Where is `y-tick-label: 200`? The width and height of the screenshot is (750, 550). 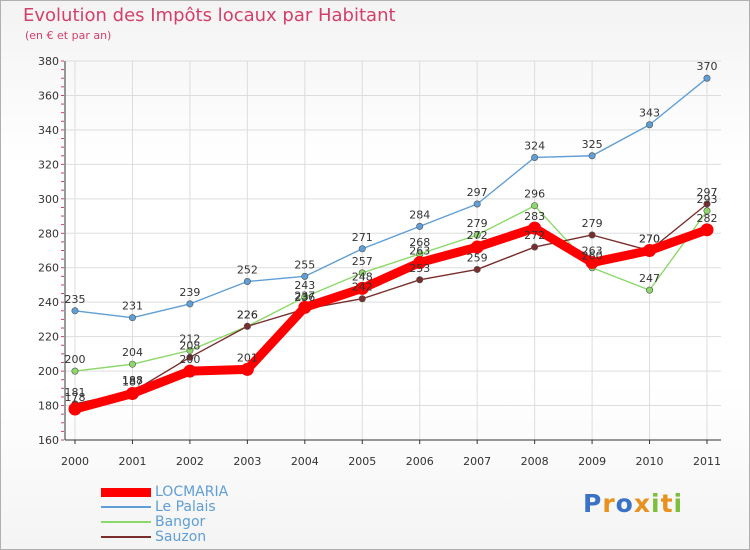 y-tick-label: 200 is located at coordinates (48, 371).